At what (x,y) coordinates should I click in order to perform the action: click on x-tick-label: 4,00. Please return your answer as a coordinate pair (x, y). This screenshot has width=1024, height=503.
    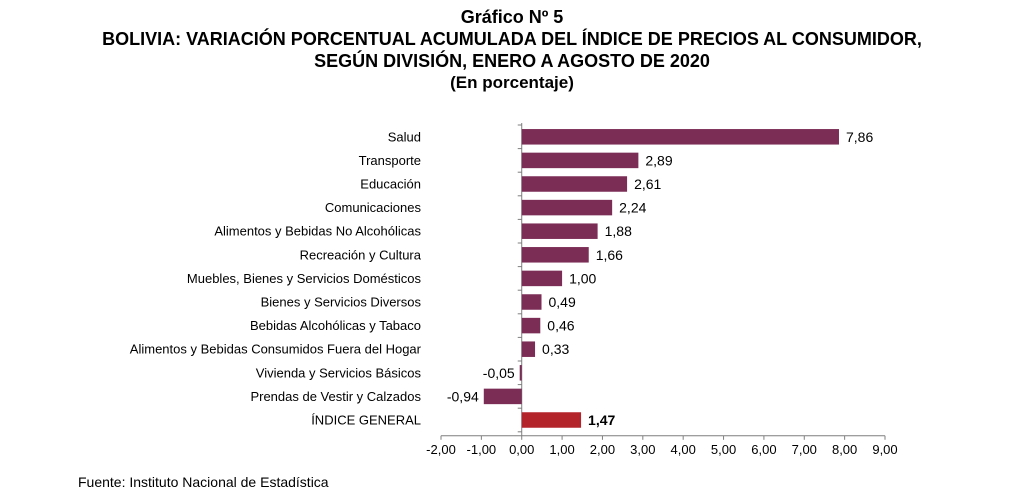
    Looking at the image, I should click on (683, 449).